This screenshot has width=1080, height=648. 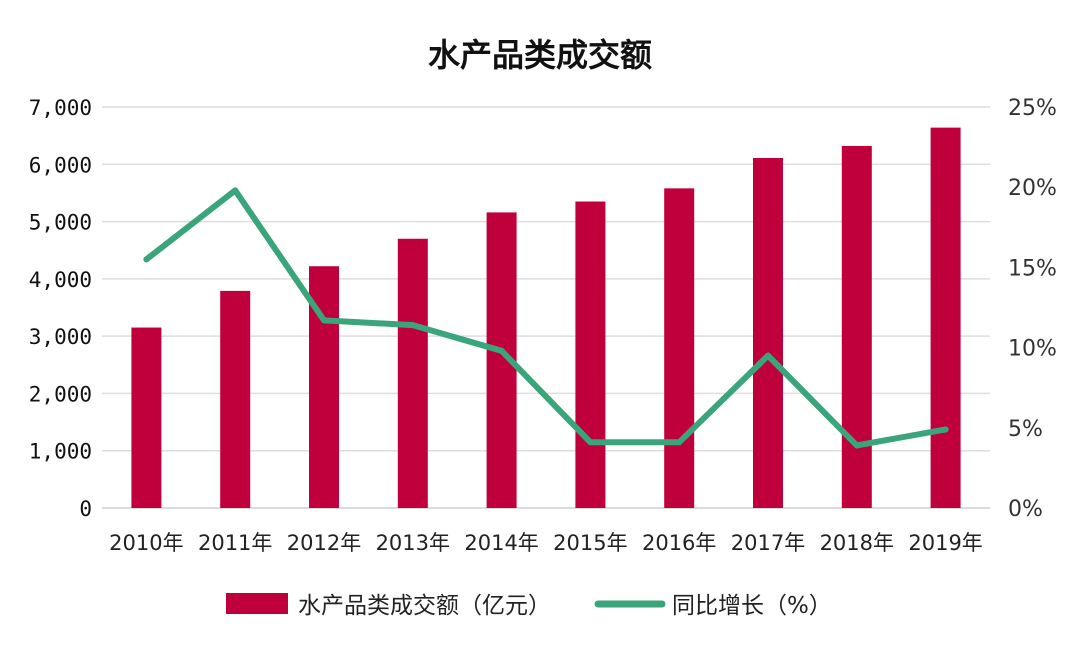 What do you see at coordinates (235, 543) in the screenshot?
I see `x-tick-label: 2011年` at bounding box center [235, 543].